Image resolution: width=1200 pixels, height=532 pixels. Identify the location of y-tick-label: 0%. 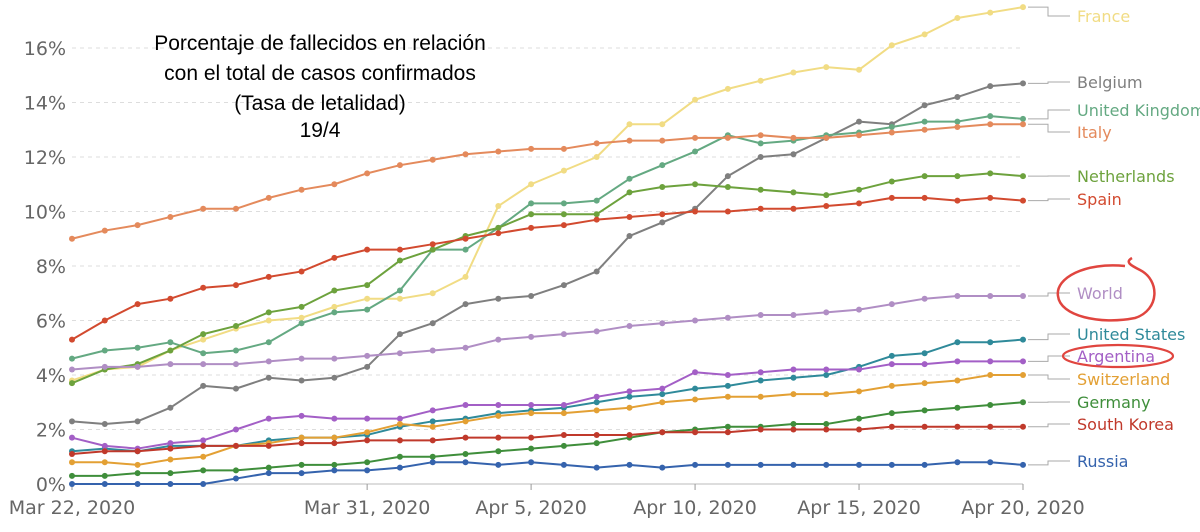
(51, 485).